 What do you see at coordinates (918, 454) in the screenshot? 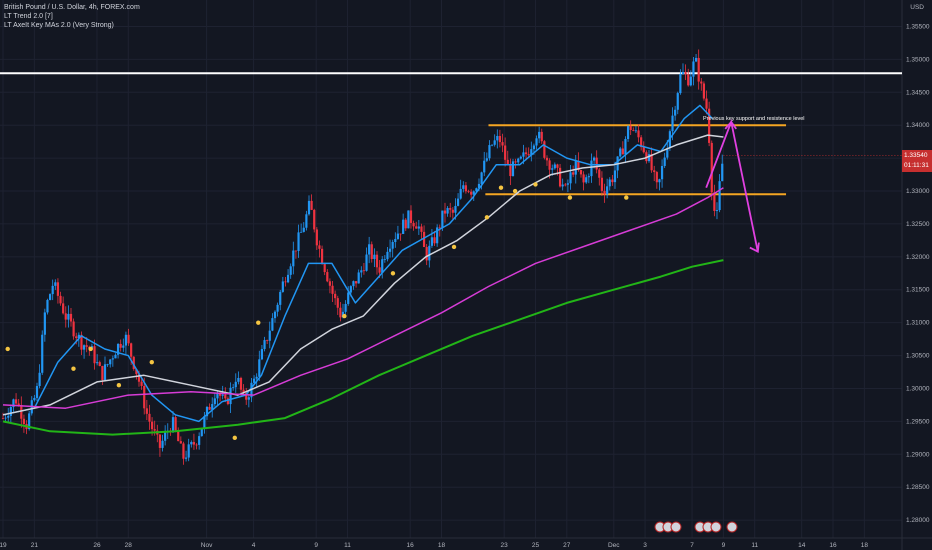
I see `y-tick-label: 1.29000` at bounding box center [918, 454].